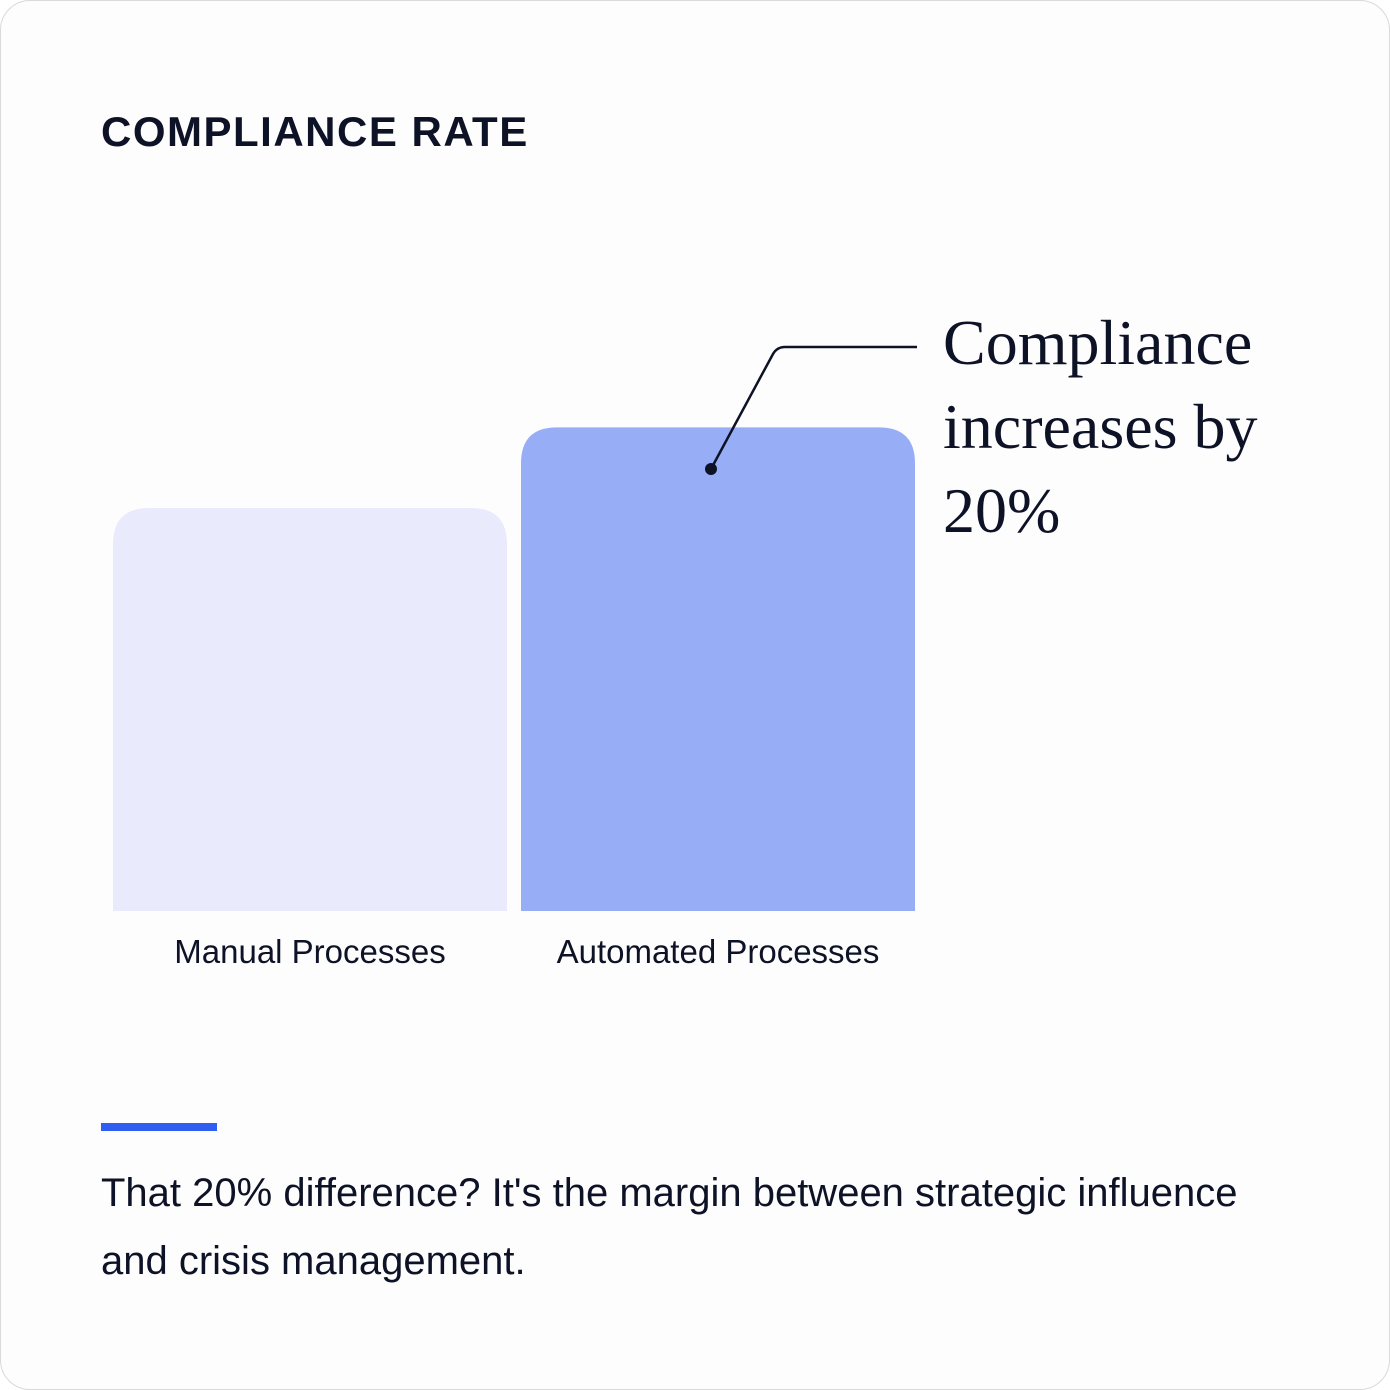 This screenshot has width=1390, height=1390. What do you see at coordinates (309, 951) in the screenshot?
I see `category-label: Manual Processes` at bounding box center [309, 951].